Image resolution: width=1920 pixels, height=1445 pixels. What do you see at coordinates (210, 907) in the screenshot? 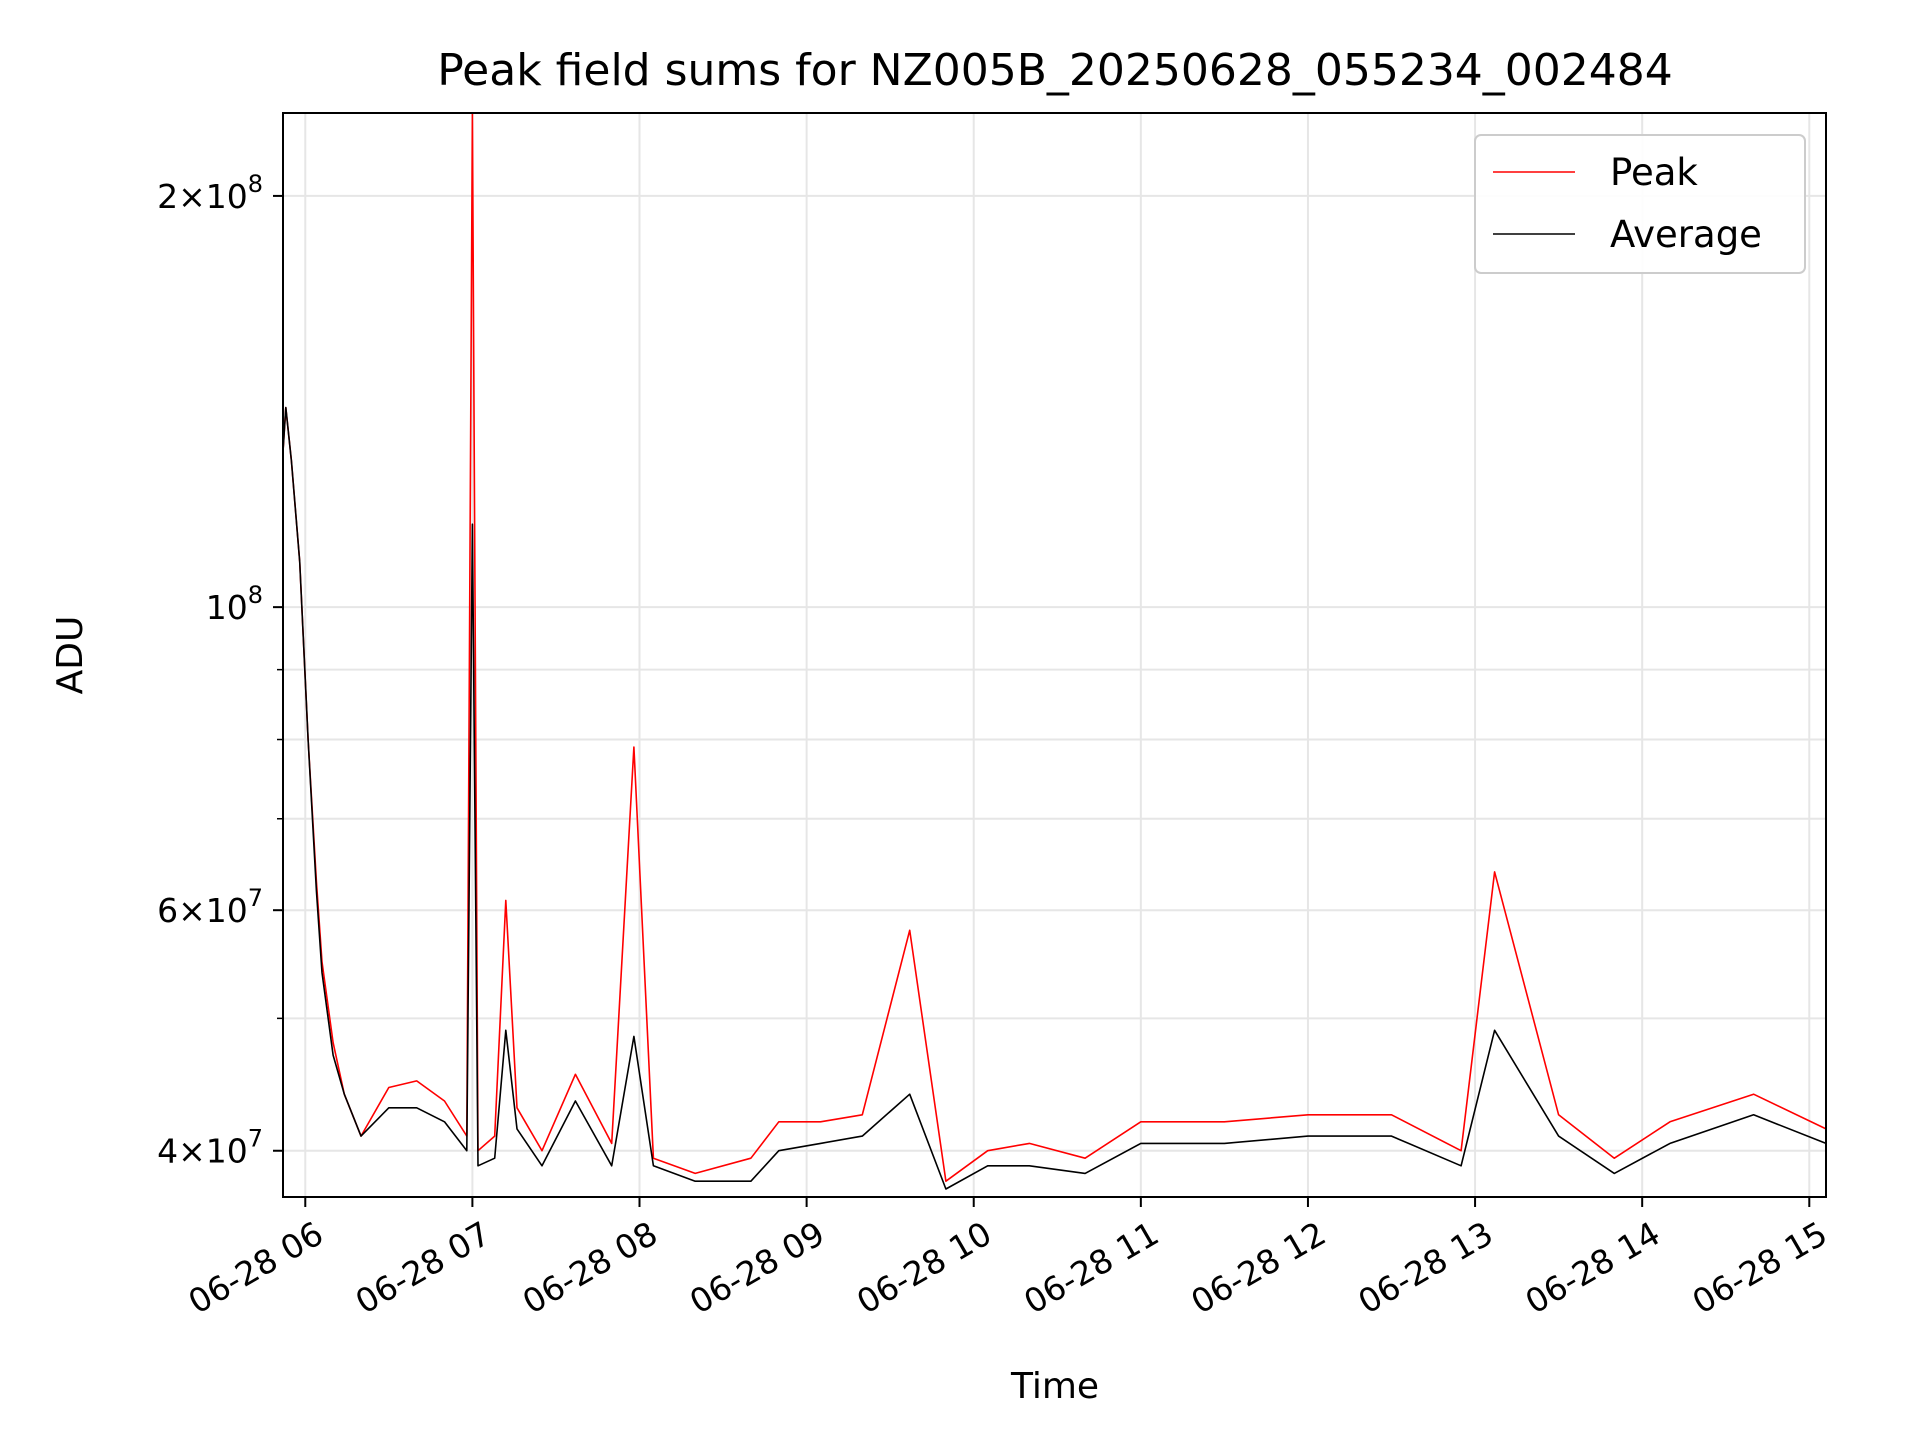
I see `y-tick-label: 6×107` at bounding box center [210, 907].